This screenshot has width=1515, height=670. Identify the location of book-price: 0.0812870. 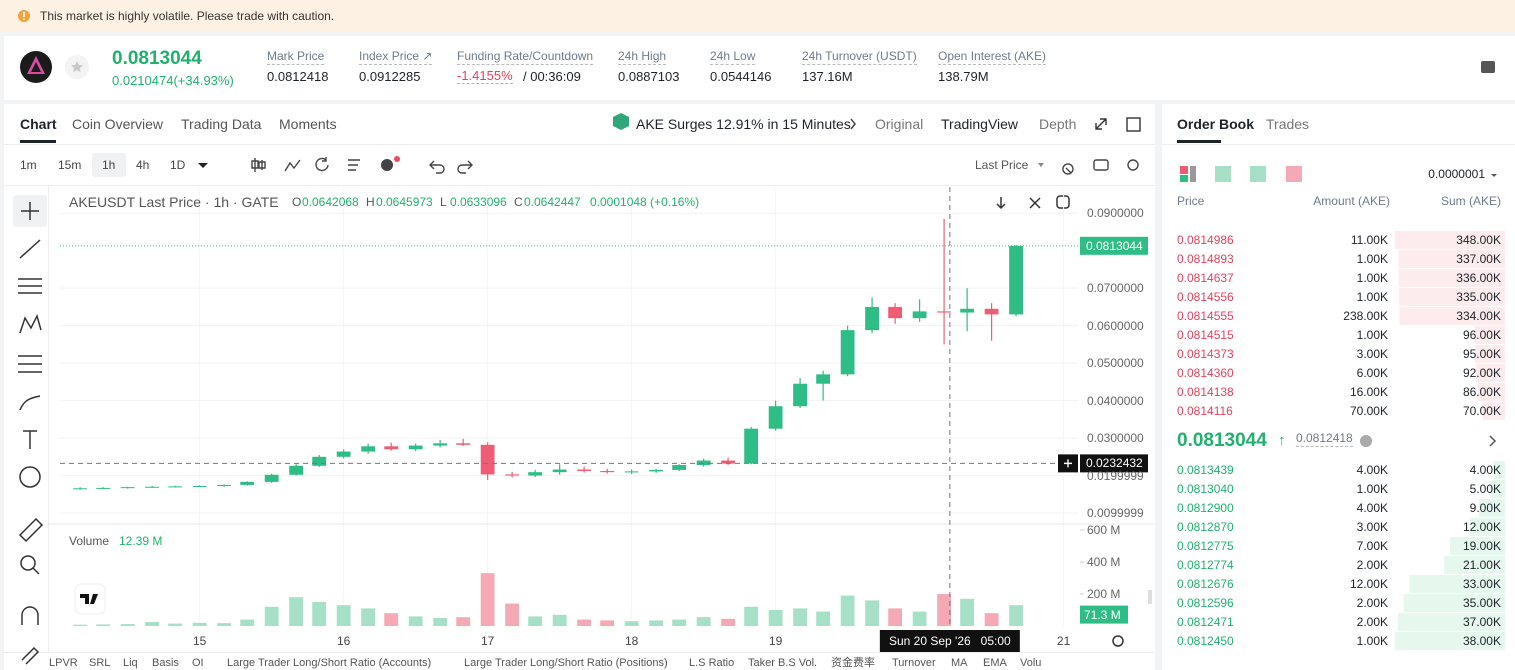
(1205, 527).